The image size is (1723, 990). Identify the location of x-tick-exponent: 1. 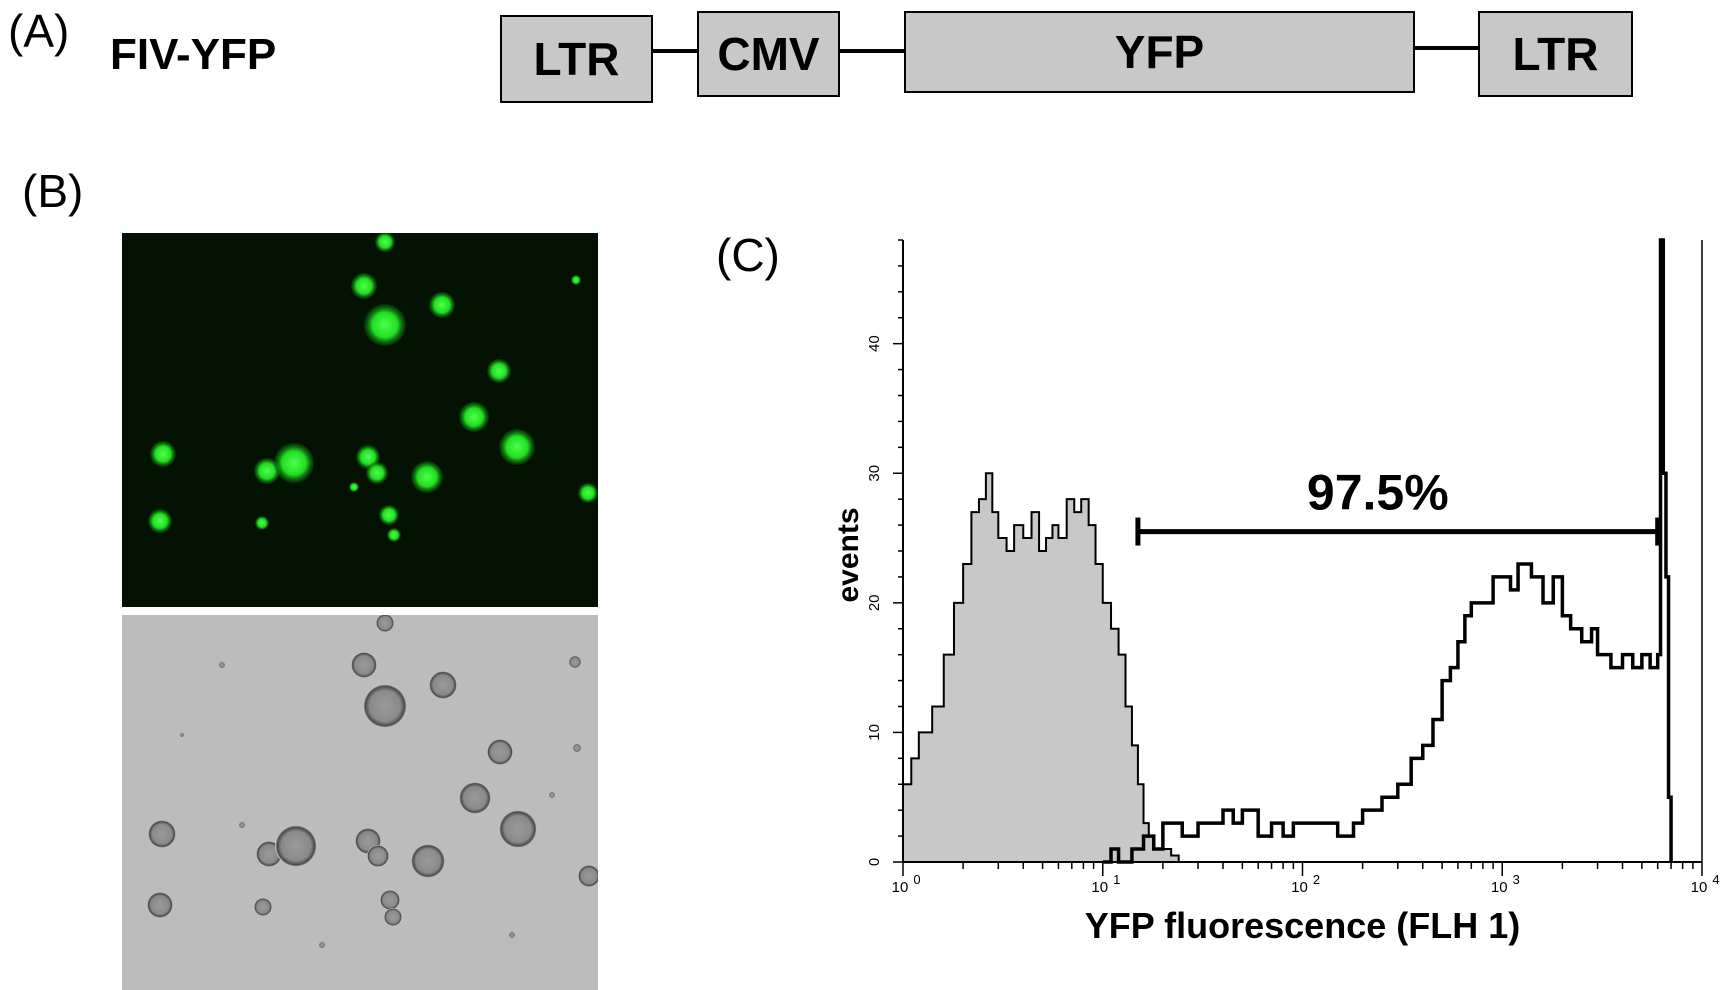
(1116, 879).